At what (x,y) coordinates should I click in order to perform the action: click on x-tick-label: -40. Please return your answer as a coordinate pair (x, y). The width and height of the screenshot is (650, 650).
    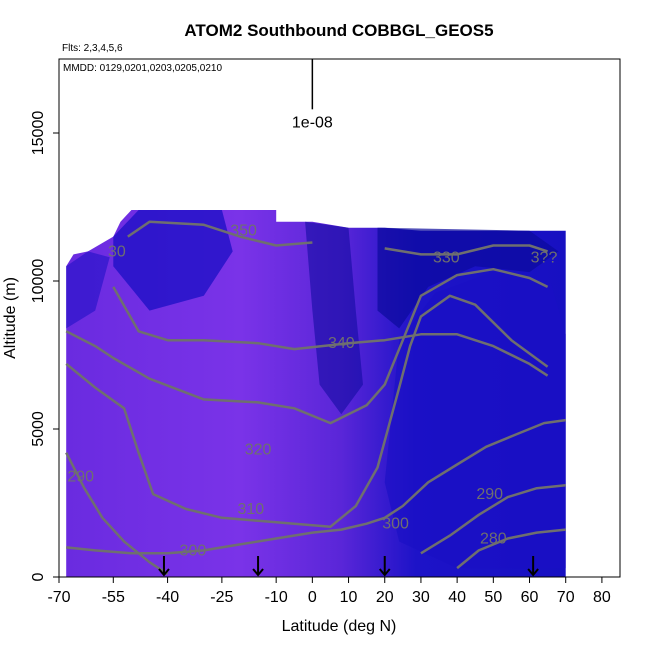
    Looking at the image, I should click on (167, 597).